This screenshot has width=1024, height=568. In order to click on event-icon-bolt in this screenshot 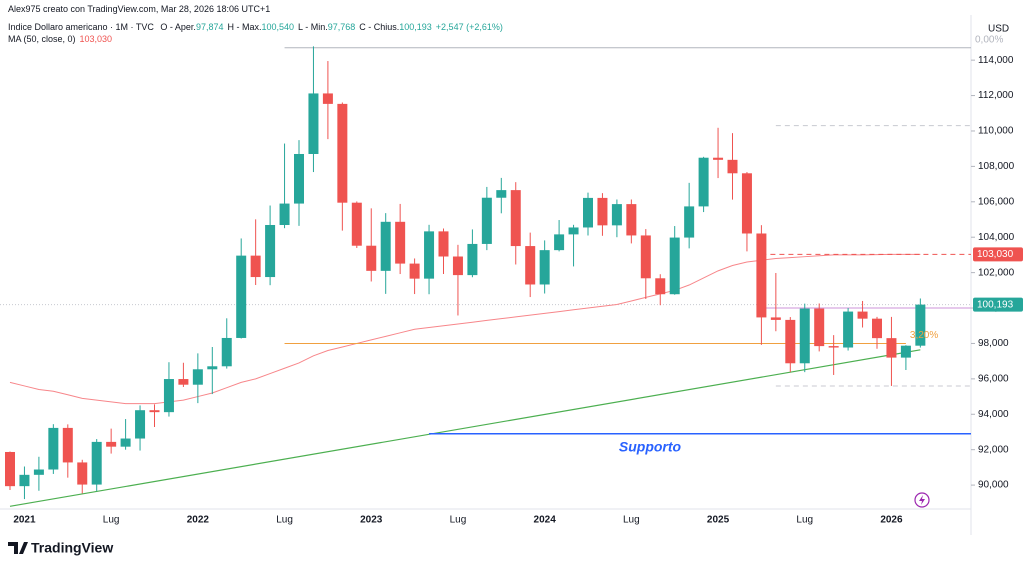, I will do `click(922, 500)`.